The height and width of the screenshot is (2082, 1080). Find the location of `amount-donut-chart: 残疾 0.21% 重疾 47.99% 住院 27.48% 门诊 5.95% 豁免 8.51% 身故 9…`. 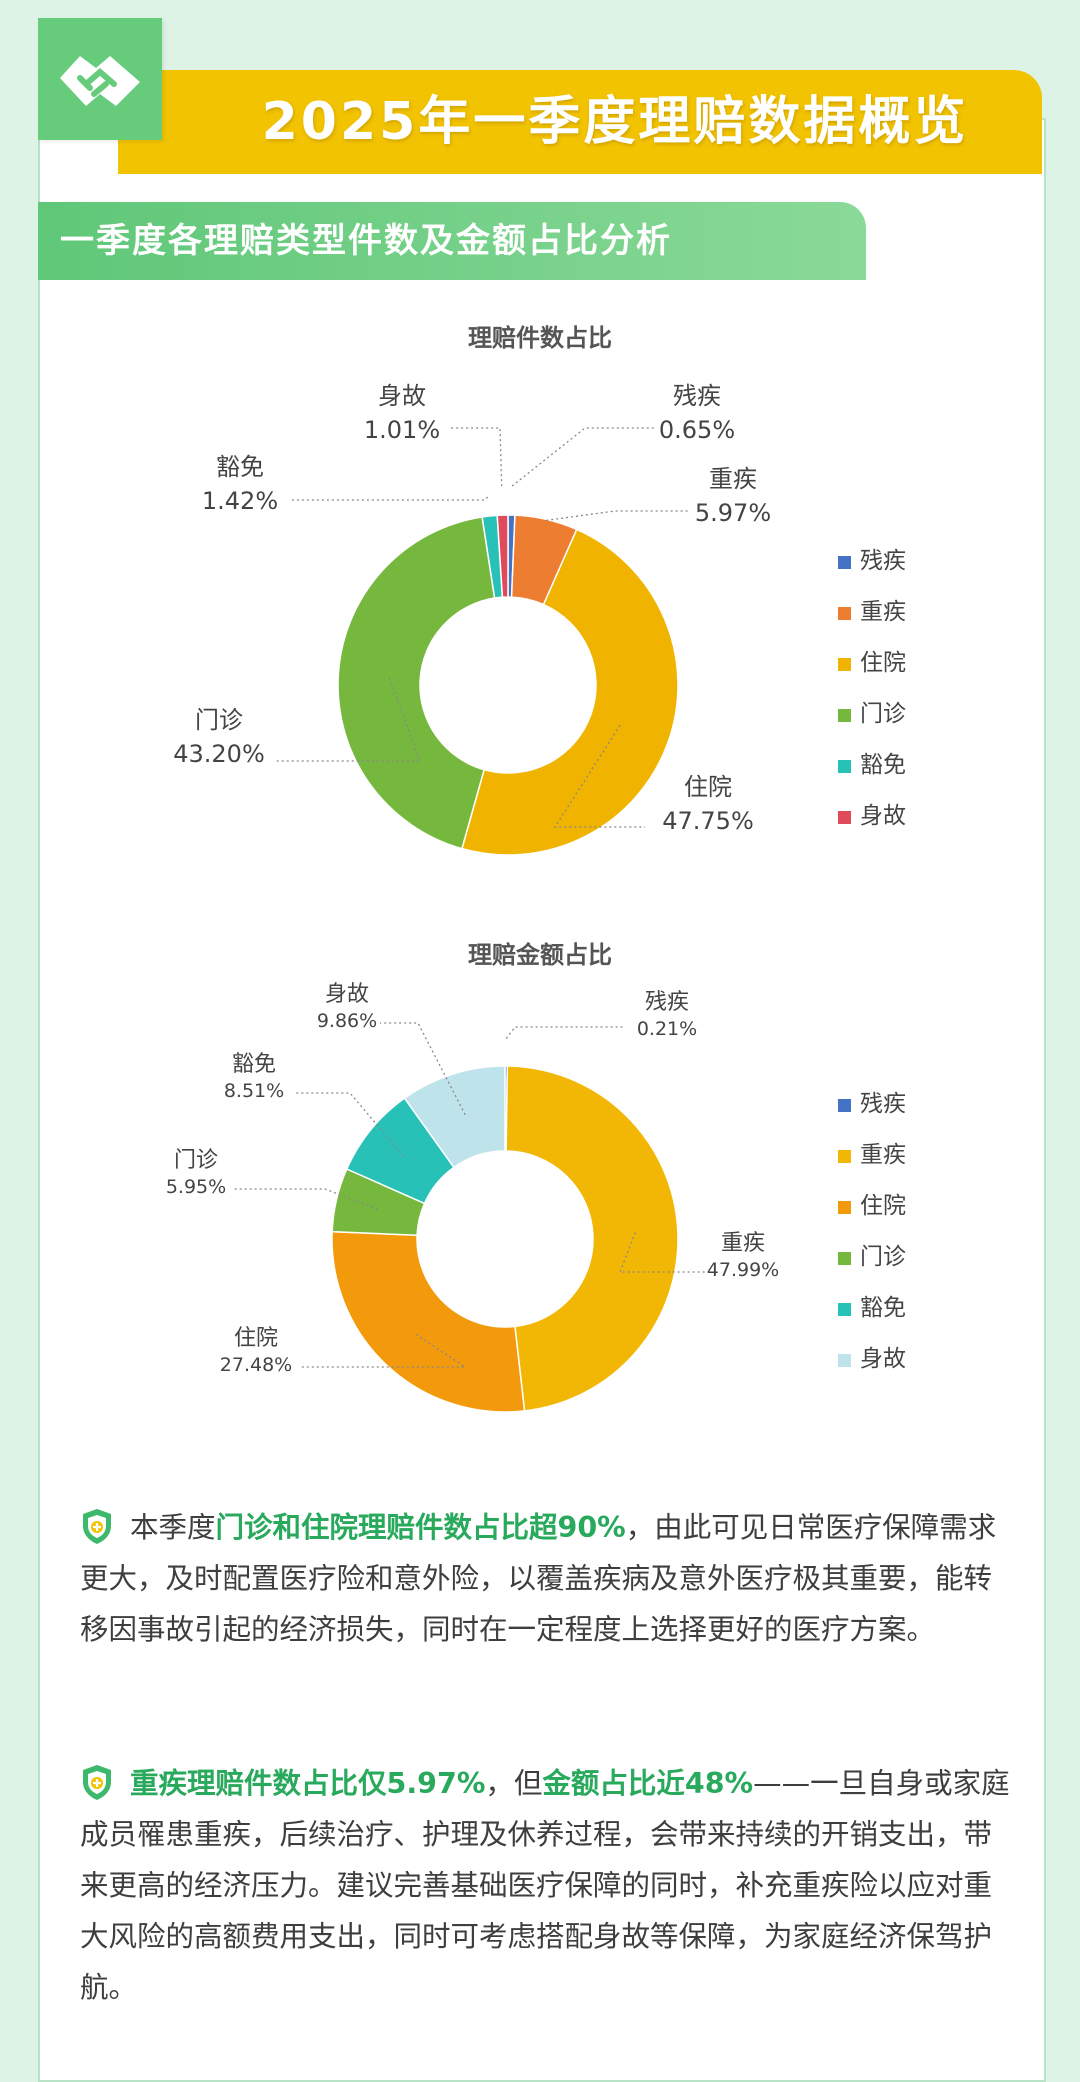

amount-donut-chart: 残疾 0.21% 重疾 47.99% 住院 27.48% 门诊 5.95% 豁免 8.51% 身故 9… is located at coordinates (536, 1197).